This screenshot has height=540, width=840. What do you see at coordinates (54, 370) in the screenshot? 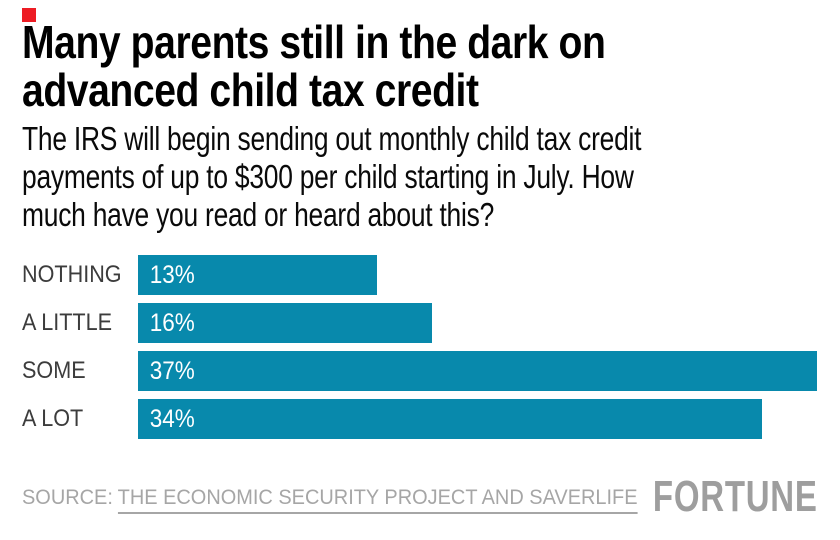
I see `category-label: SOME` at bounding box center [54, 370].